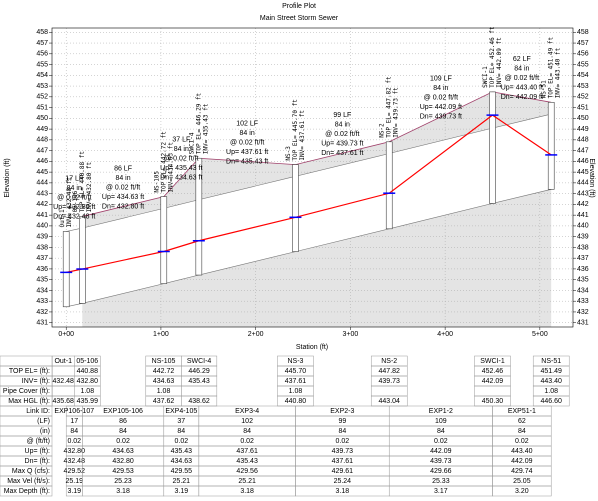  Describe the element at coordinates (42, 226) in the screenshot. I see `y-tick-label: 440` at that location.